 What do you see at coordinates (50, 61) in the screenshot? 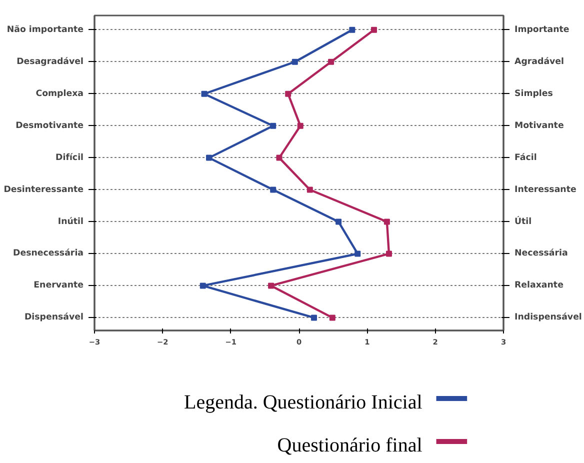
I see `y-tick-label: Desagradável` at bounding box center [50, 61].